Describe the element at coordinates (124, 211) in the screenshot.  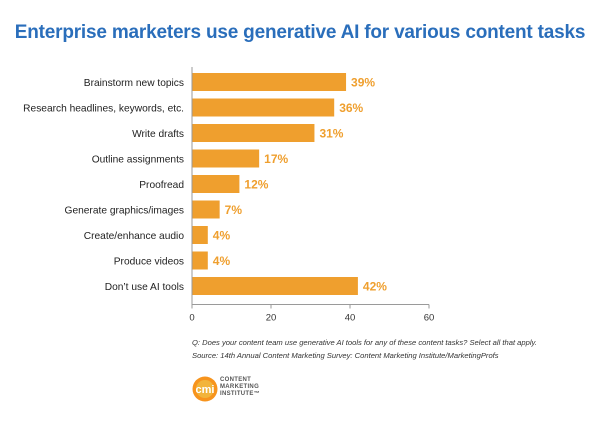
I see `category-label: Generate graphics/images` at that location.